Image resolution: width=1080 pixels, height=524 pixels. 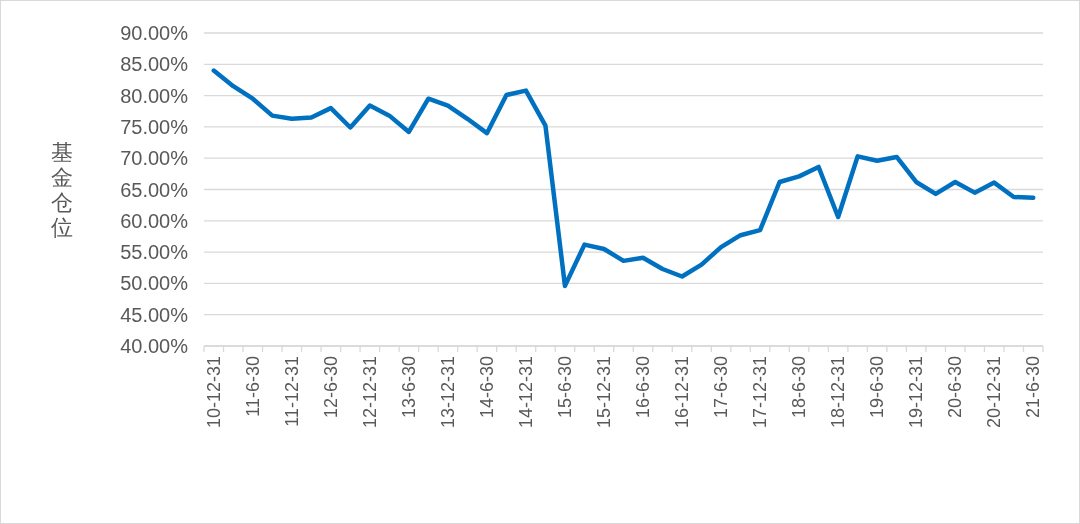 I want to click on y-tick-label: 50.00%, so click(x=154, y=283).